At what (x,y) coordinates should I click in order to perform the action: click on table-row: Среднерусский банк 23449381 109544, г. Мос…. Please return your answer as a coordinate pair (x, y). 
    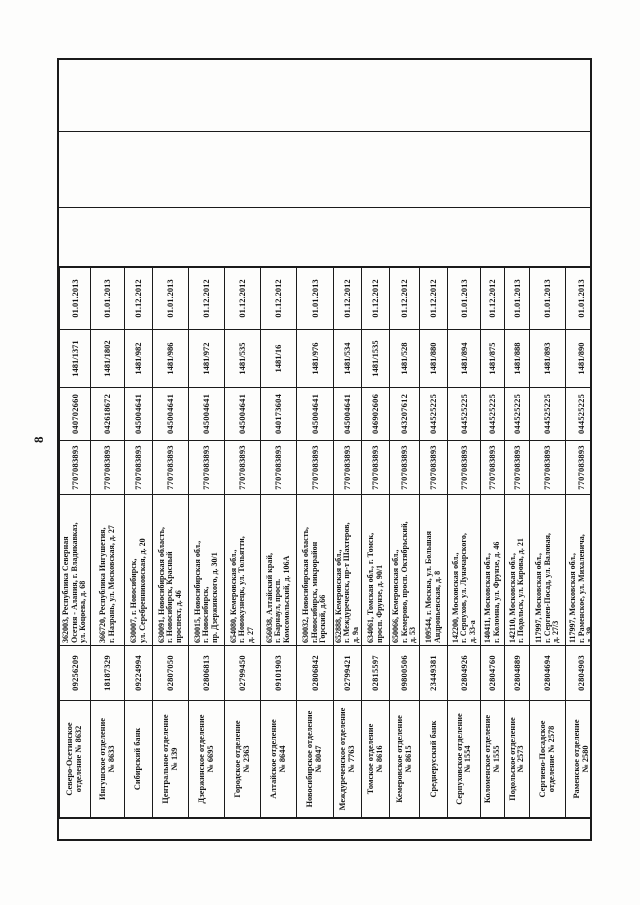
    Looking at the image, I should click on (433, 542).